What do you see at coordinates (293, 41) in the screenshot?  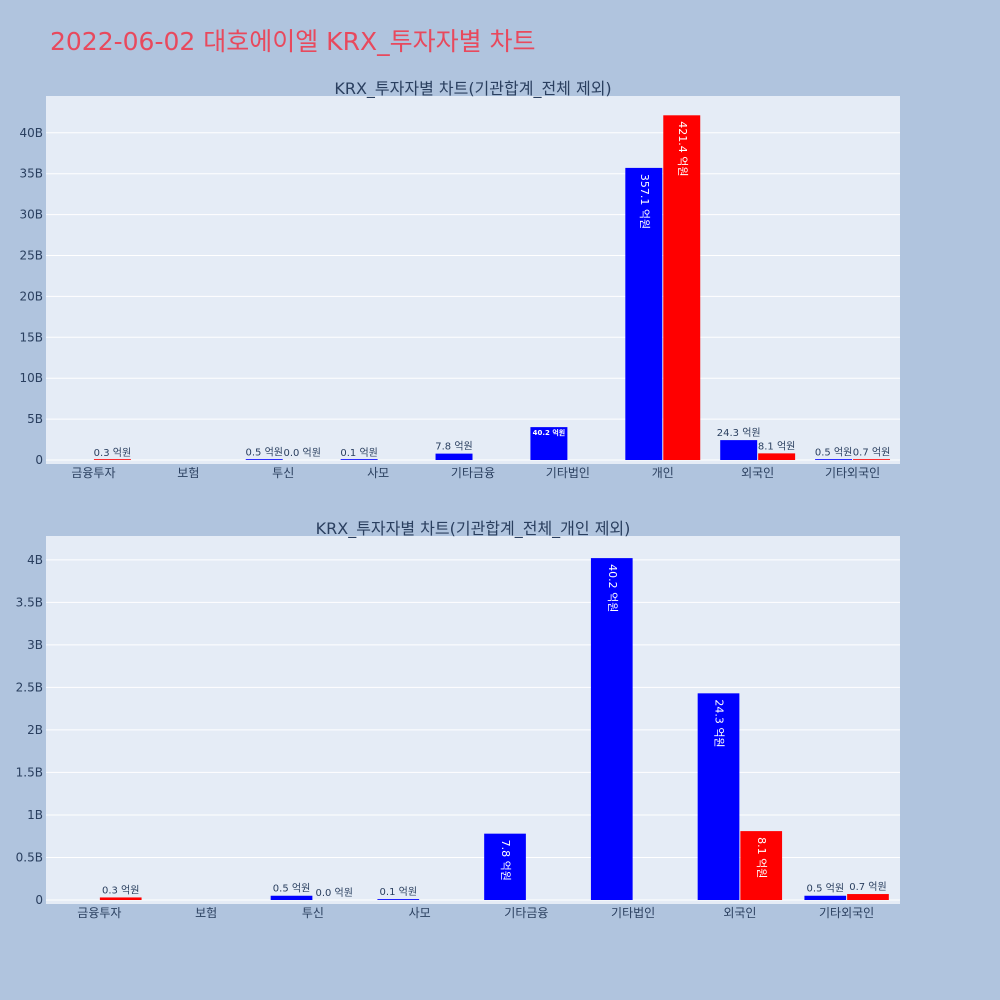 I see `page-title: 2022-06-02 대호에이엘 KRX_투자자별 차트` at bounding box center [293, 41].